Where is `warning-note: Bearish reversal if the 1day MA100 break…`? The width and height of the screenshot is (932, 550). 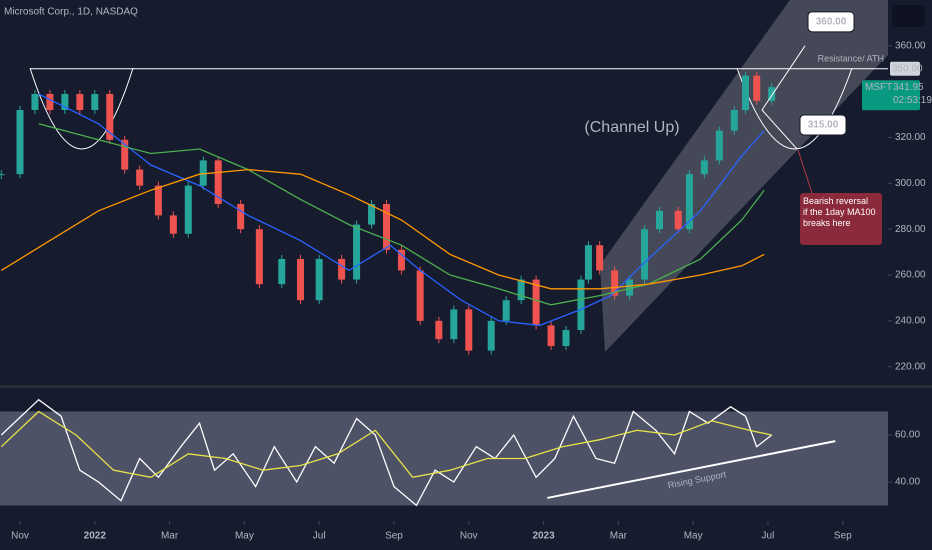
warning-note: Bearish reversal if the 1day MA100 break… is located at coordinates (841, 219).